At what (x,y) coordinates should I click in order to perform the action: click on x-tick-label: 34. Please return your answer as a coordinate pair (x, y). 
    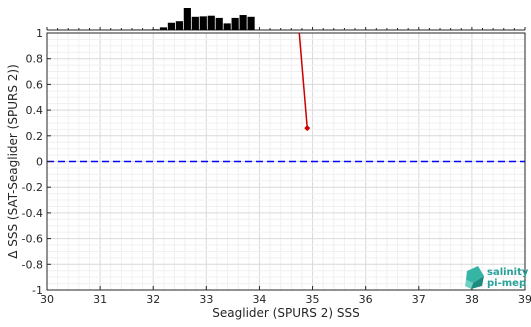
    Looking at the image, I should click on (259, 299).